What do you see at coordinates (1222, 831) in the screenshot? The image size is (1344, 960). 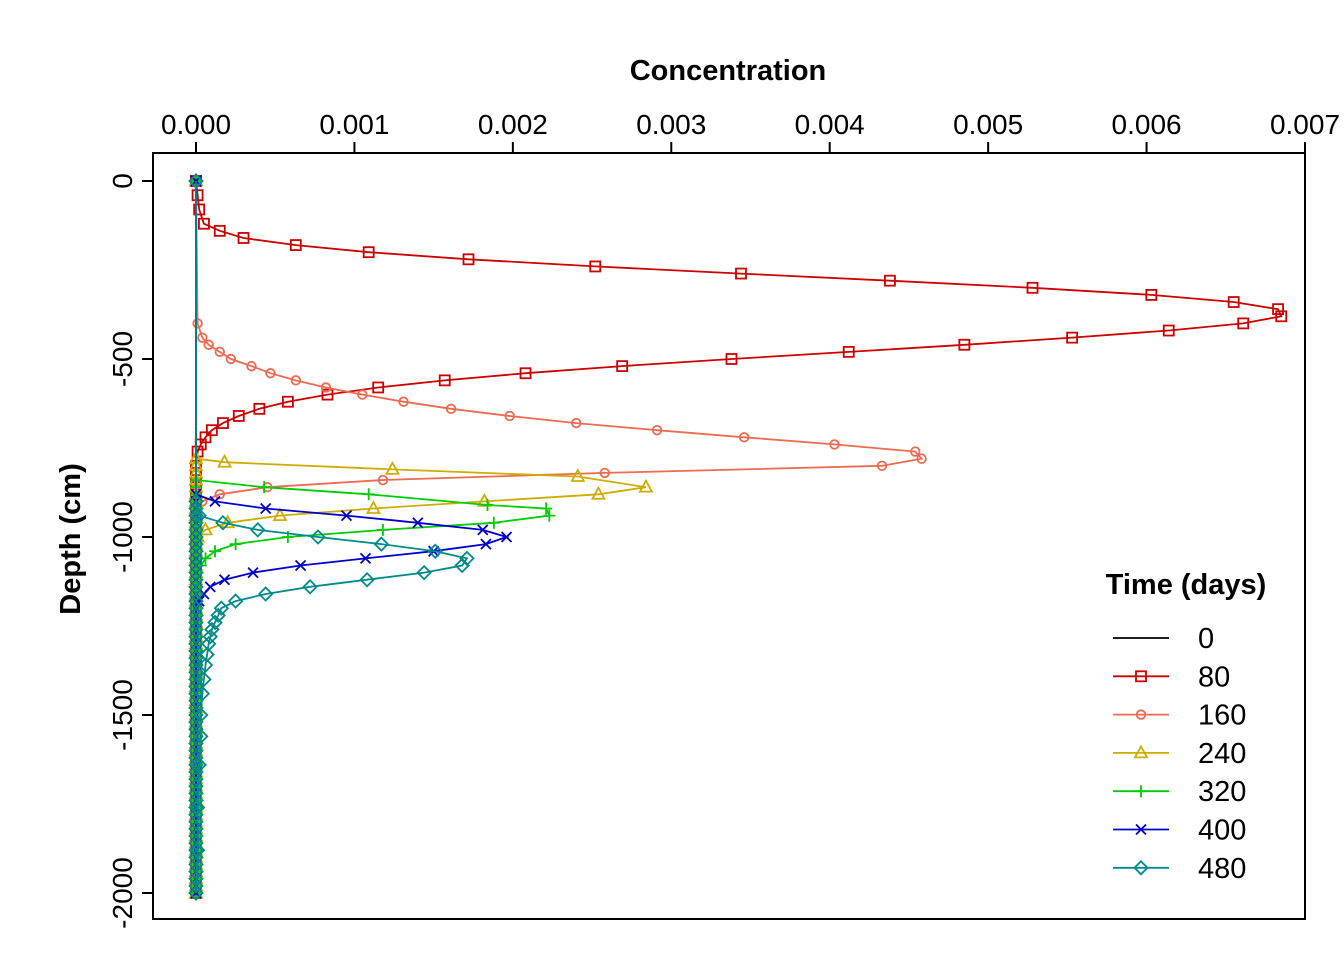 I see `legend-label: 400` at bounding box center [1222, 831].